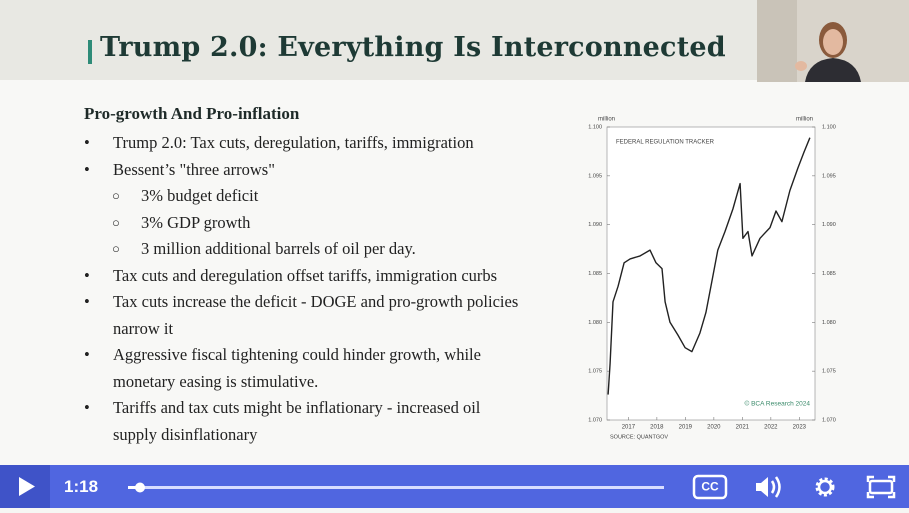 The height and width of the screenshot is (513, 909). What do you see at coordinates (303, 170) in the screenshot?
I see `bullet-item: • Bessent’s "three arrows"` at bounding box center [303, 170].